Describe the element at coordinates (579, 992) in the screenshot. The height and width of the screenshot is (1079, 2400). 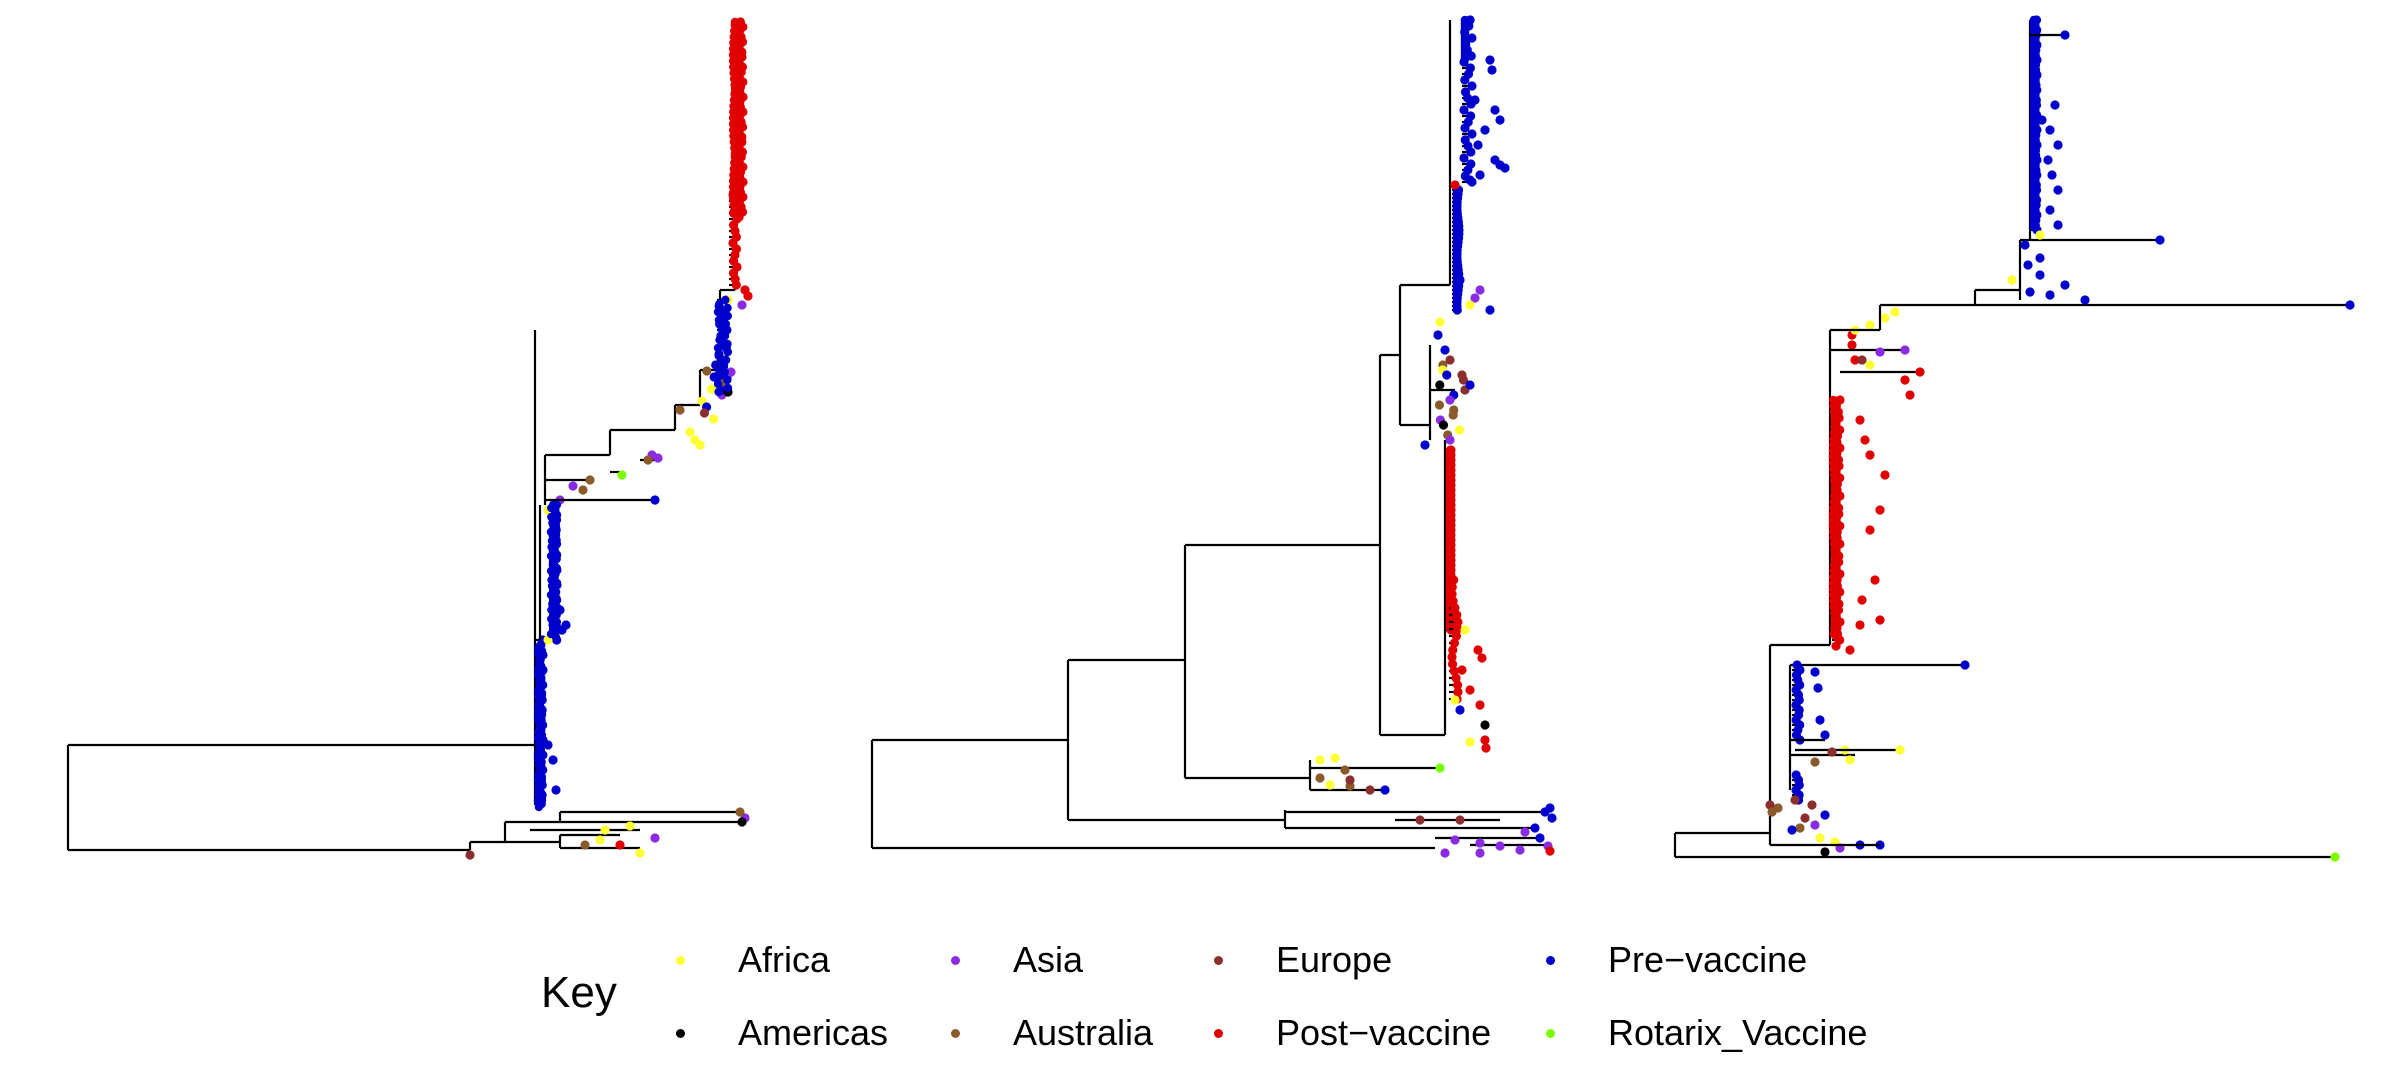
I see `legend-title: Key` at that location.